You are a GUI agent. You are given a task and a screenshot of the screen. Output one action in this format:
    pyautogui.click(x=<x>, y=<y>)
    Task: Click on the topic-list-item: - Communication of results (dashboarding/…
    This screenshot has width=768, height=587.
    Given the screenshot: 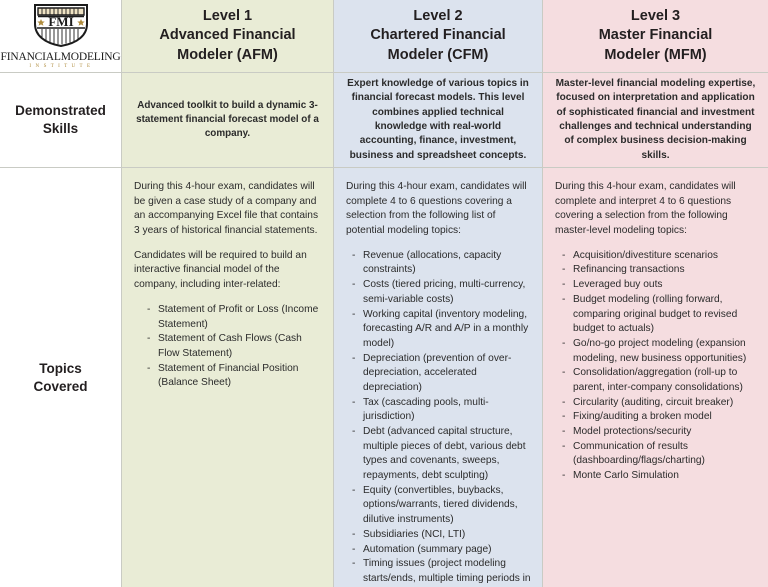 What is the action you would take?
    pyautogui.click(x=658, y=454)
    